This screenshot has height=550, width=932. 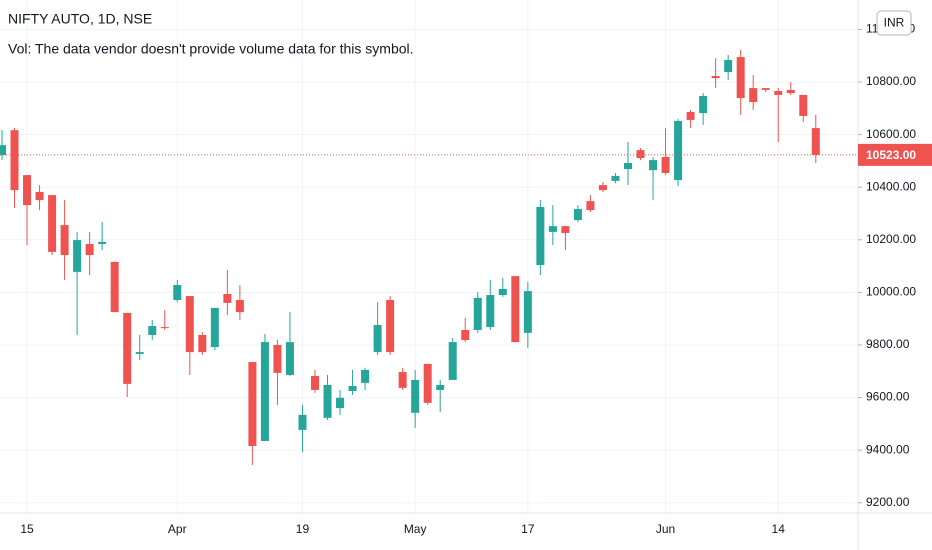 I want to click on chart-title: NIFTY AUTO, 1D, NSE, so click(x=80, y=19).